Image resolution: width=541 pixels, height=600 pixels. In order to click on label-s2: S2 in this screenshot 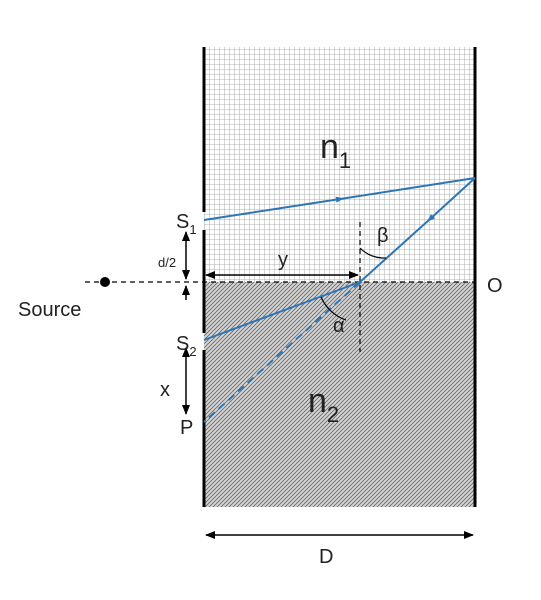, I will do `click(186, 346)`.